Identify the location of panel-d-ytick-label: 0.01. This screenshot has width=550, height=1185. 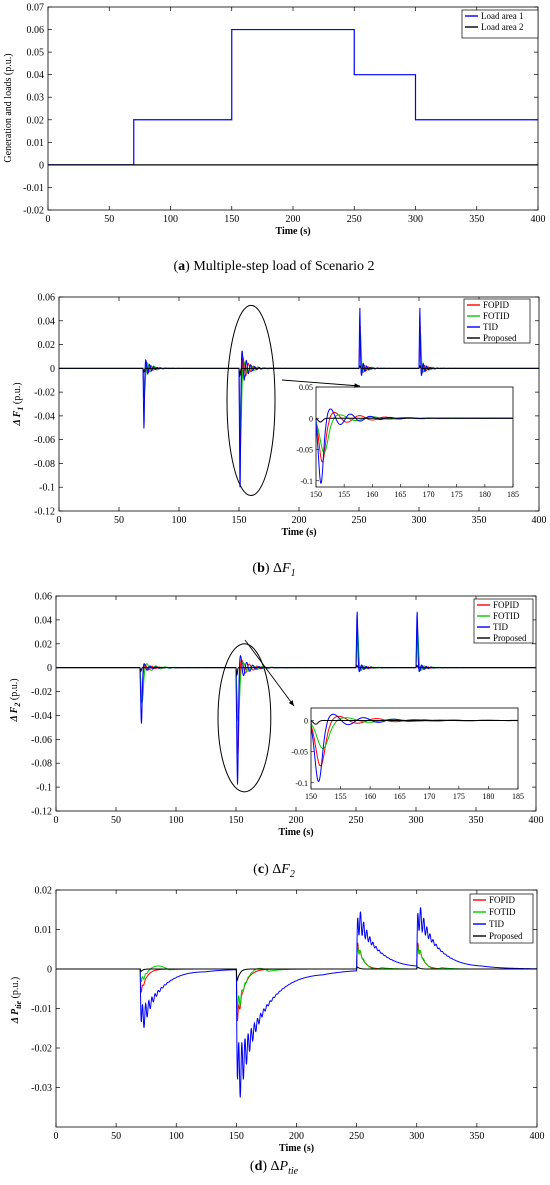
(44, 930).